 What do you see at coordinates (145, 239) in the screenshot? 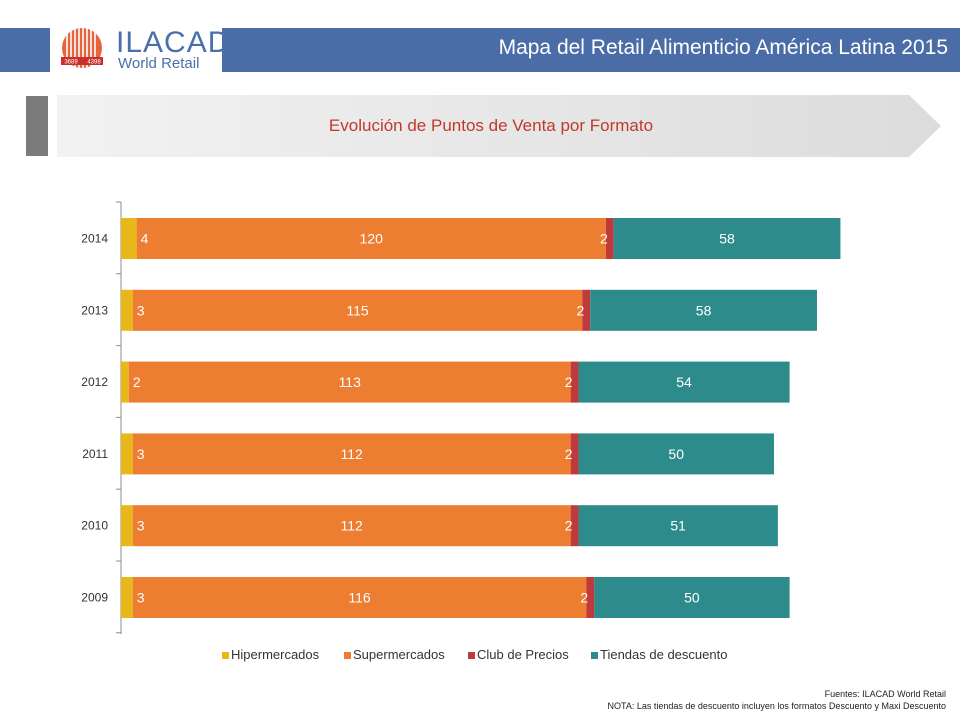
I see `data-label-hipermercados-2014: 4` at bounding box center [145, 239].